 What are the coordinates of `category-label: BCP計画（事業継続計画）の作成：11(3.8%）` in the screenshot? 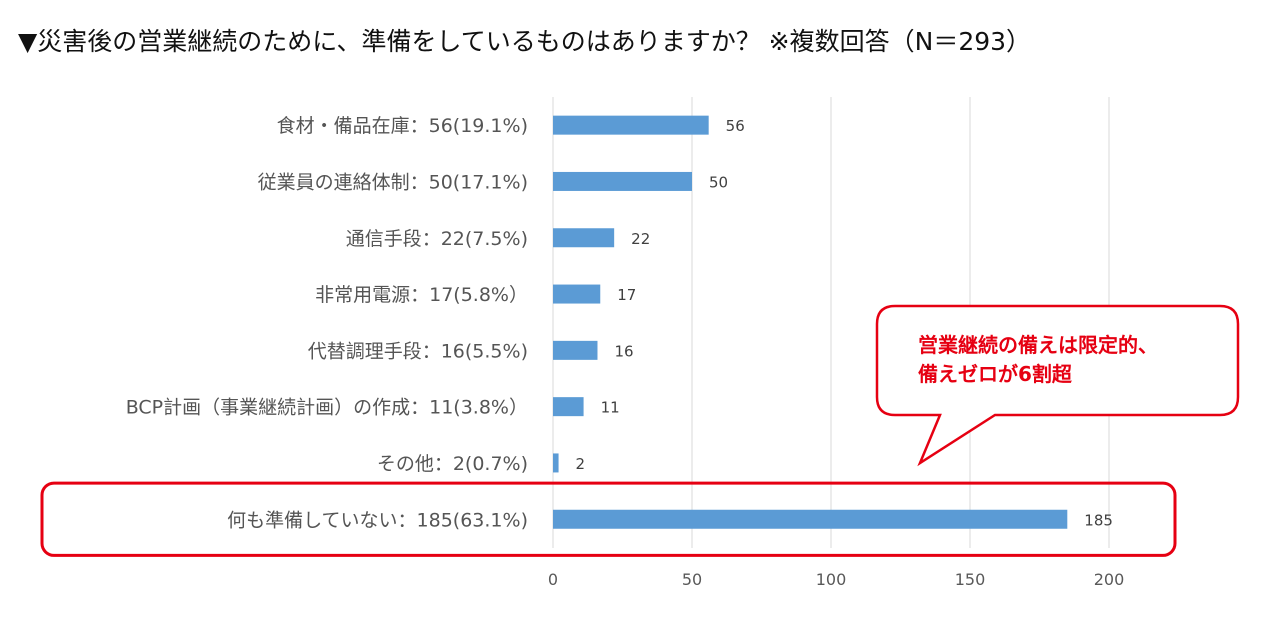 It's located at (327, 408).